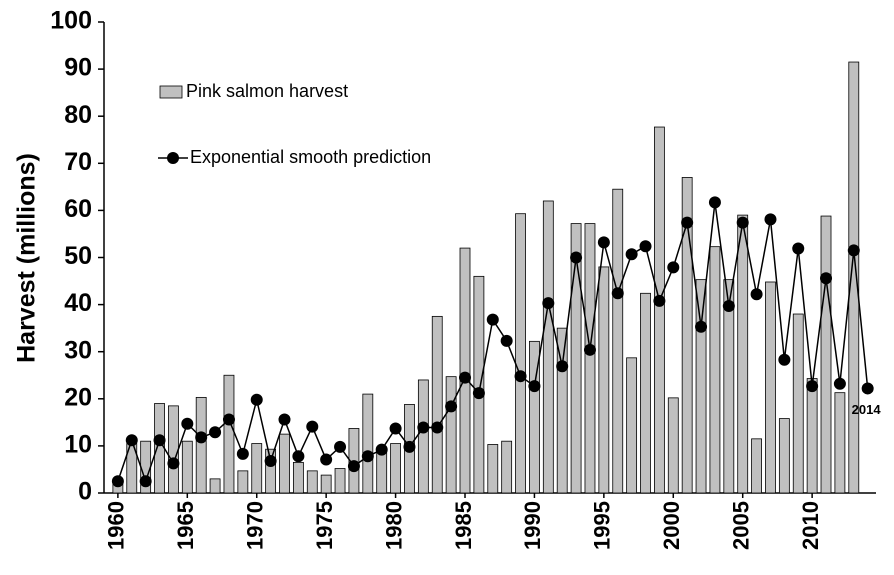 The width and height of the screenshot is (894, 575). I want to click on y-tick-label: 80, so click(78, 115).